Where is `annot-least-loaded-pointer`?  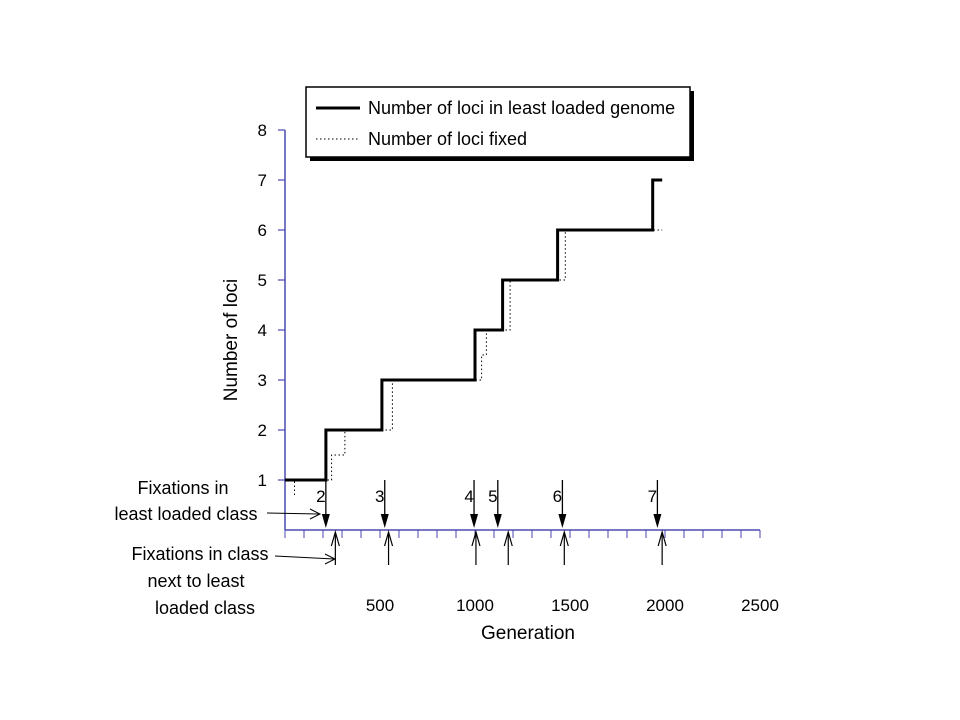
annot-least-loaded-pointer is located at coordinates (293, 513).